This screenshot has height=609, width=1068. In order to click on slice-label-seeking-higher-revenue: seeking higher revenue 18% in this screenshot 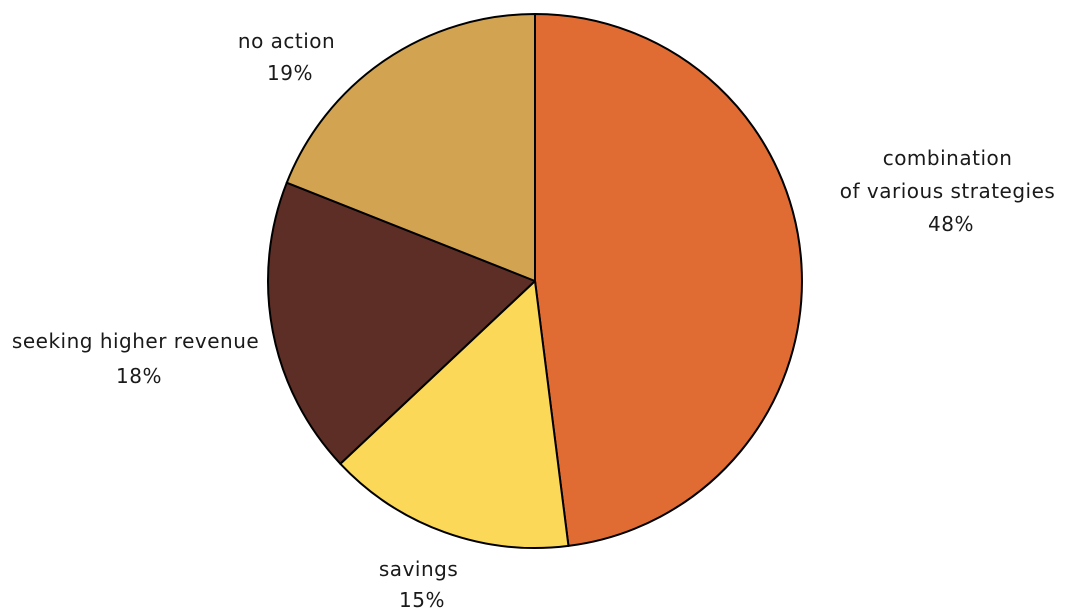, I will do `click(139, 358)`.